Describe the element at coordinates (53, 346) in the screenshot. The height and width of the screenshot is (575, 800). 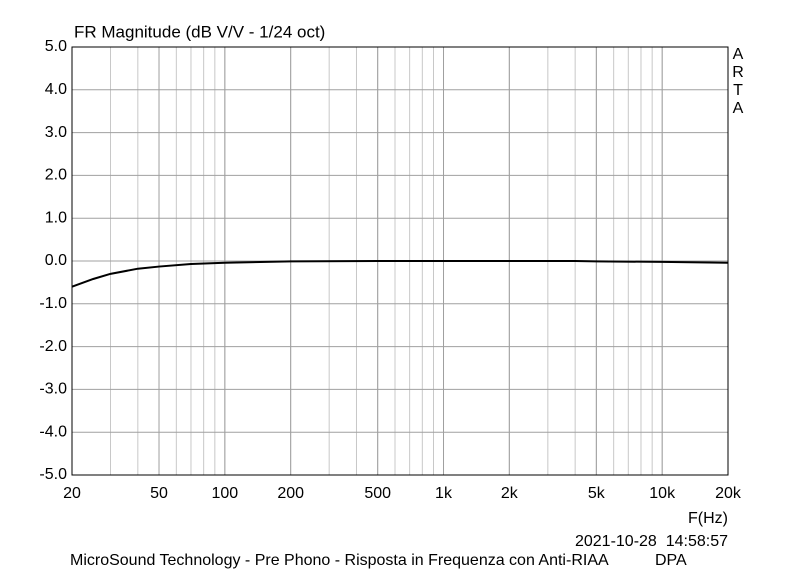
I see `y-tick-label: -2.0` at that location.